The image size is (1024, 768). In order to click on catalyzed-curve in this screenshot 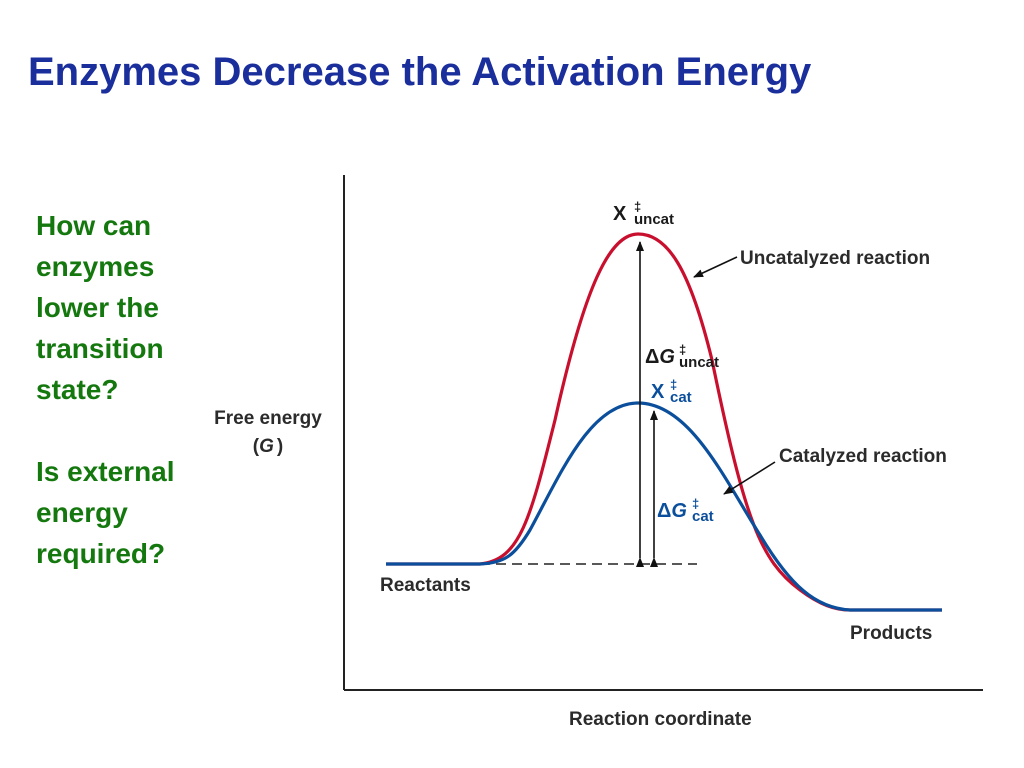, I will do `click(664, 506)`.